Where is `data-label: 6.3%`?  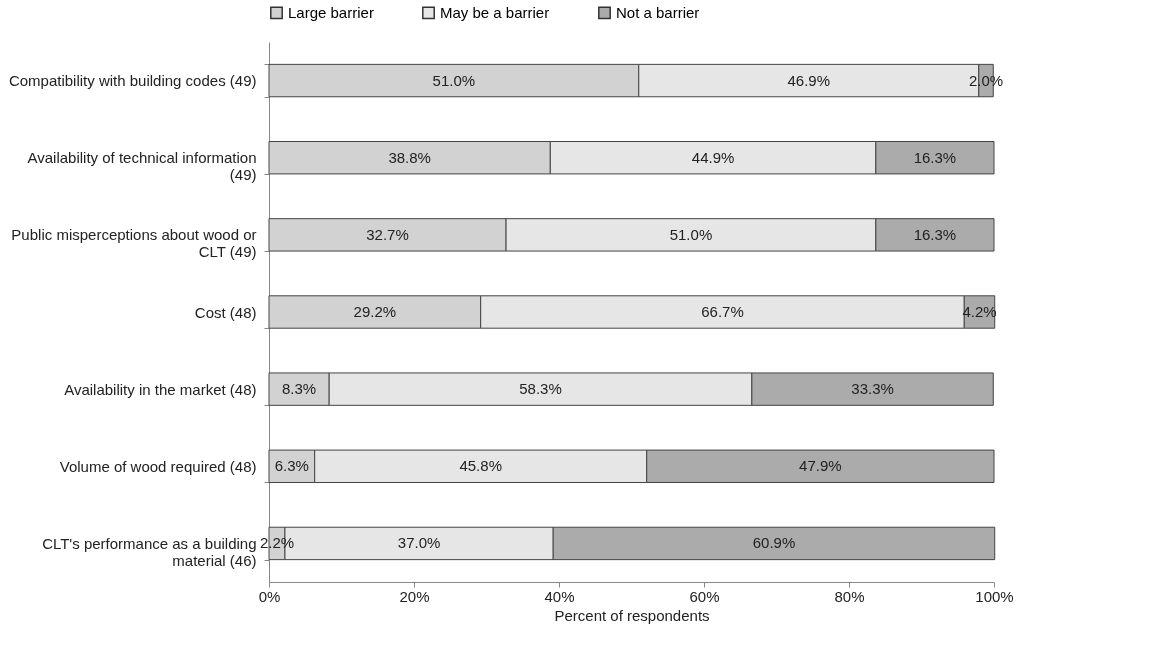
data-label: 6.3% is located at coordinates (291, 466).